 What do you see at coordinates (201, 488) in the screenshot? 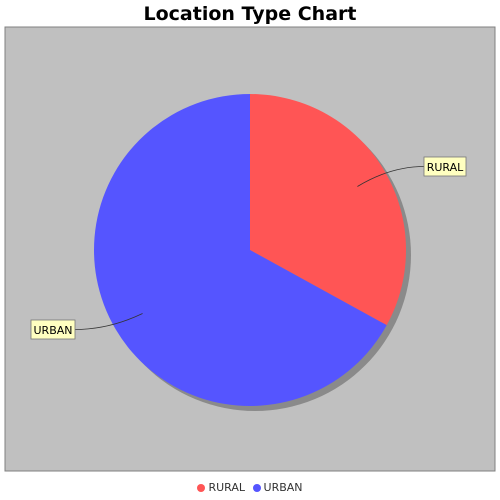
I see `legend-swatch-rural` at bounding box center [201, 488].